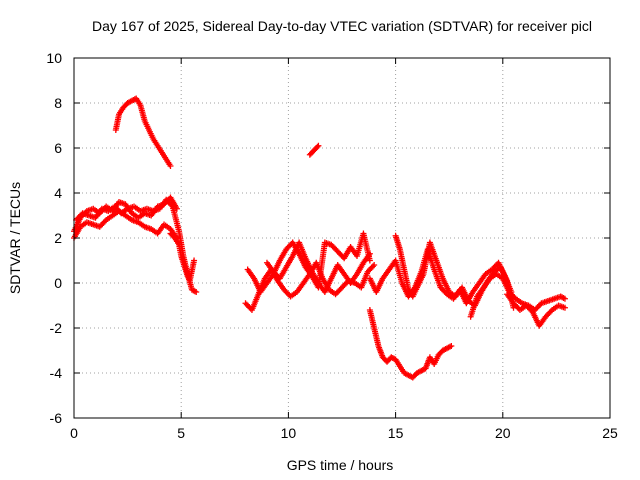  What do you see at coordinates (54, 58) in the screenshot?
I see `y-tick-label: 10` at bounding box center [54, 58].